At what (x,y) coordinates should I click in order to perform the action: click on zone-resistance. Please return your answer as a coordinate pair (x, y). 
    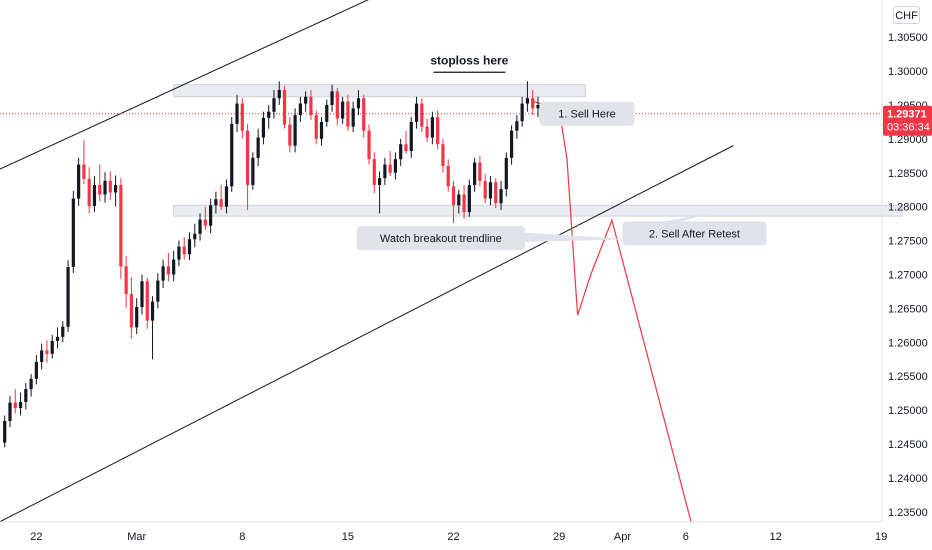
    Looking at the image, I should click on (379, 91).